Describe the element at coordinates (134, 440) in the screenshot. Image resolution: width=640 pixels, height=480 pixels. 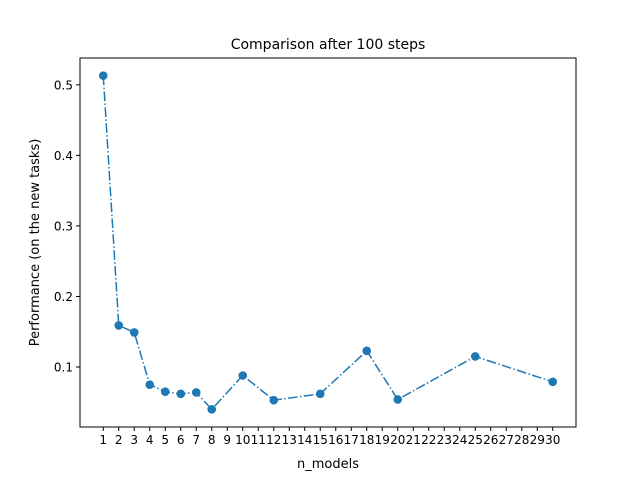
I see `x-tick-label: 3` at that location.